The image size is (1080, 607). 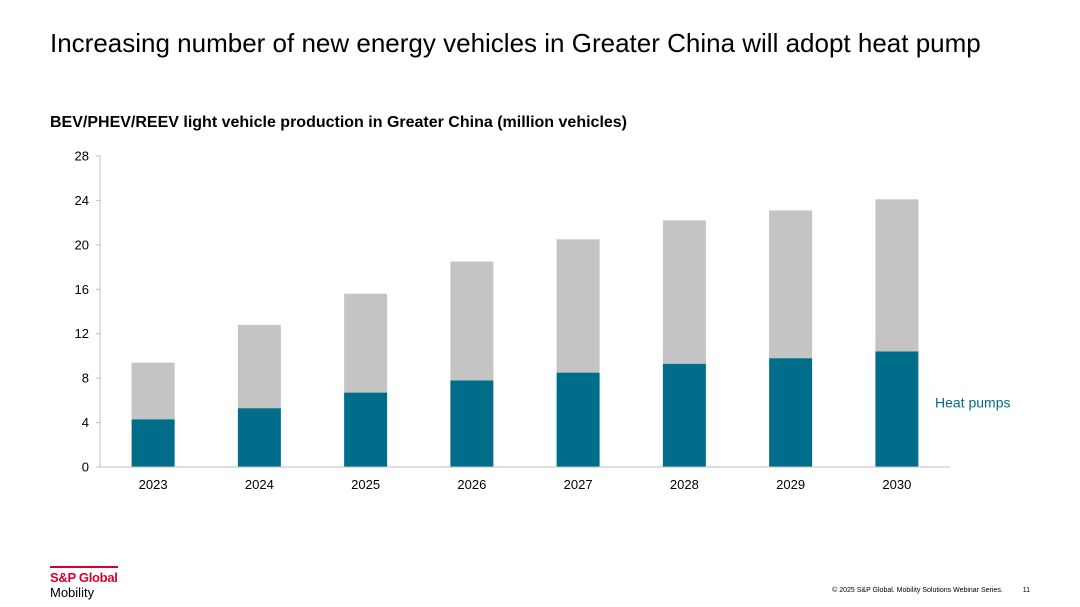 What do you see at coordinates (471, 484) in the screenshot?
I see `x-tick-label: 2026` at bounding box center [471, 484].